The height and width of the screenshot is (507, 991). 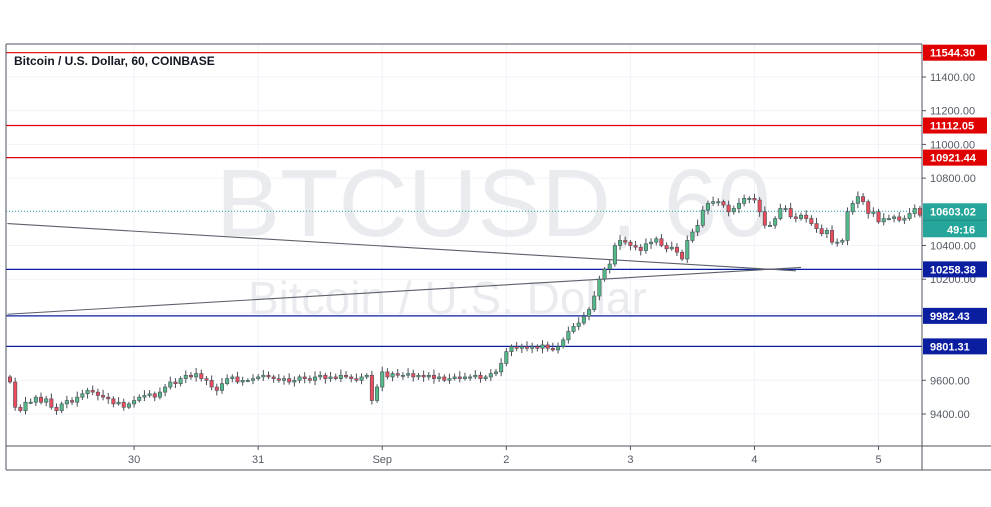 What do you see at coordinates (505, 456) in the screenshot?
I see `time-axis: 30 31 Sep 2 3 4 5` at bounding box center [505, 456].